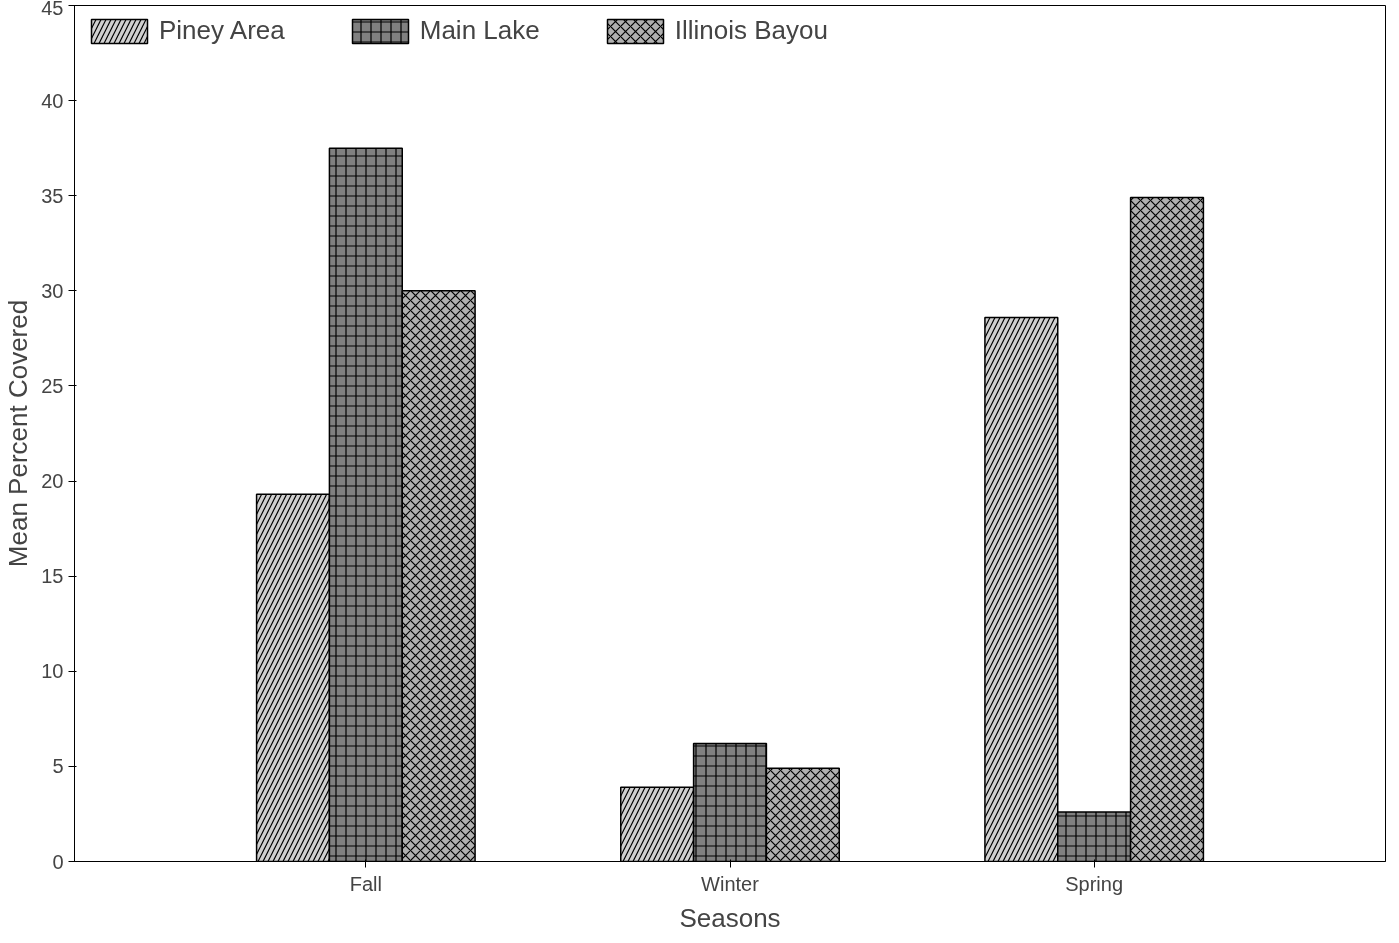 This screenshot has height=943, width=1399. I want to click on legend-label: Main Lake, so click(479, 30).